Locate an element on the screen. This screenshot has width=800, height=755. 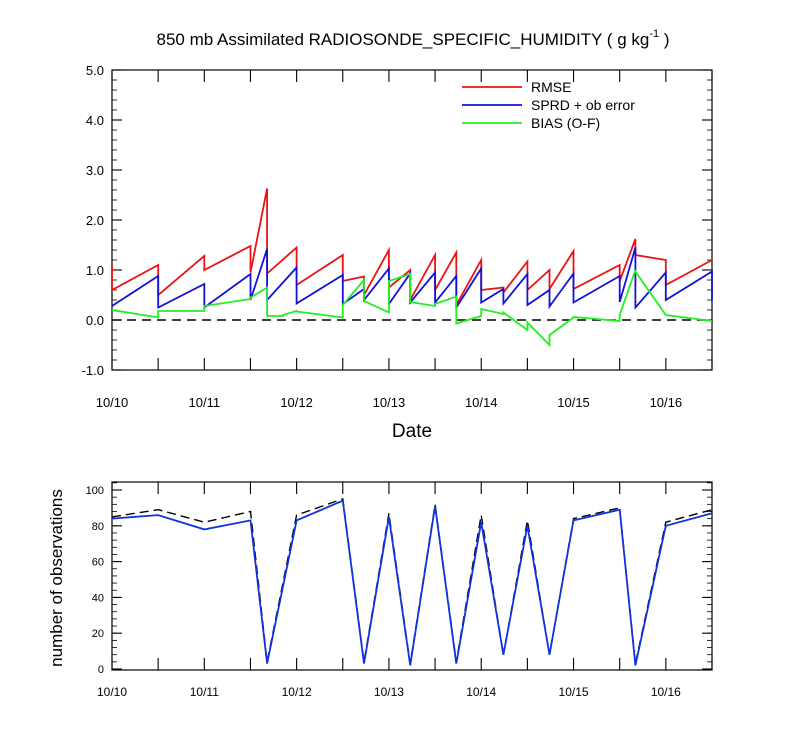
top-x-tick-label: 10/12 is located at coordinates (296, 402).